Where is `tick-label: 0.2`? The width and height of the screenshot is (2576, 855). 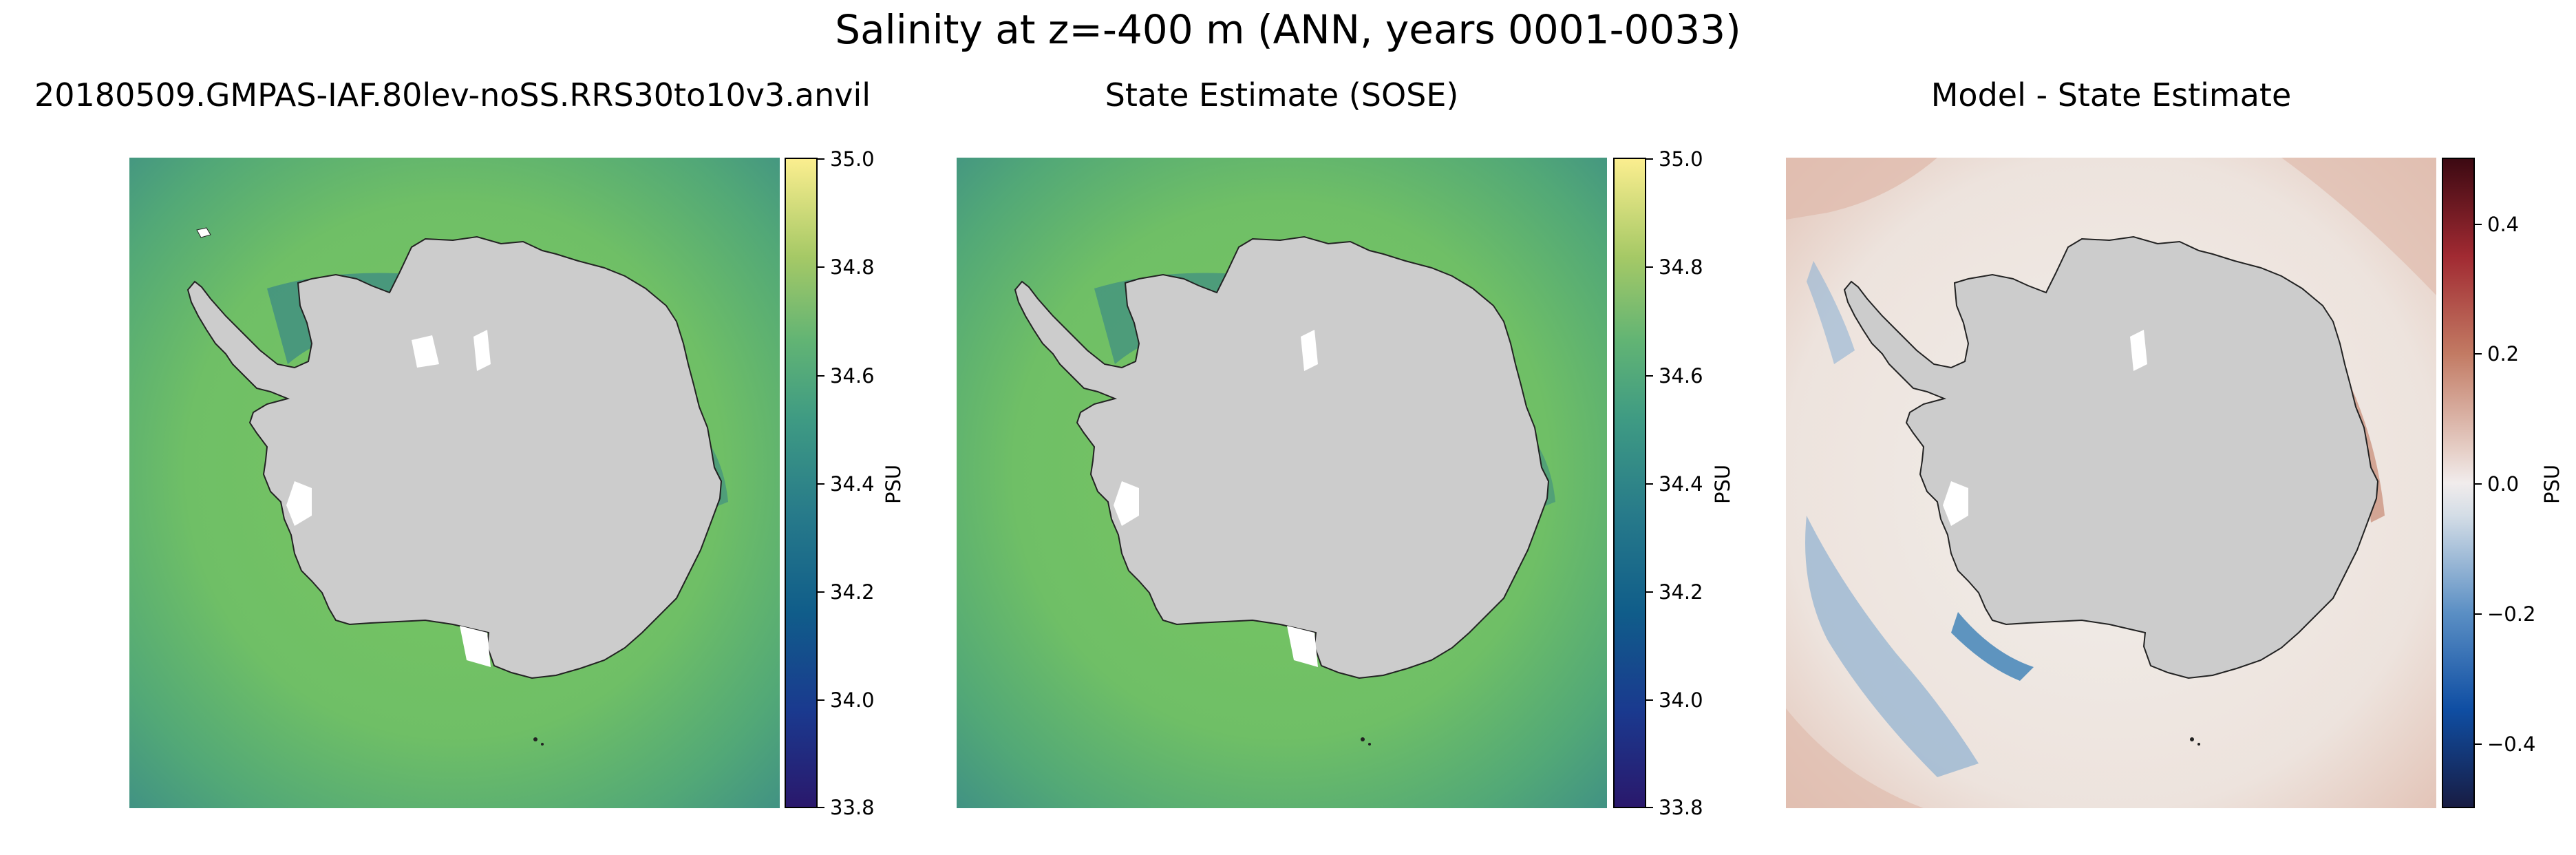 tick-label: 0.2 is located at coordinates (2503, 354).